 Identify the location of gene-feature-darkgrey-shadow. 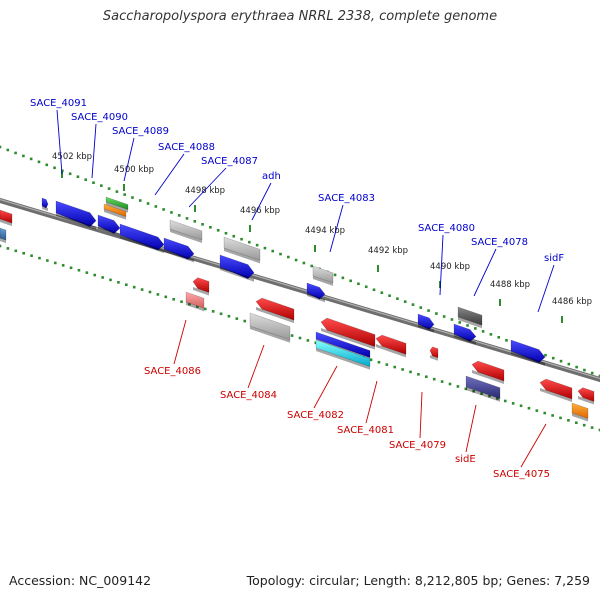
(470, 323).